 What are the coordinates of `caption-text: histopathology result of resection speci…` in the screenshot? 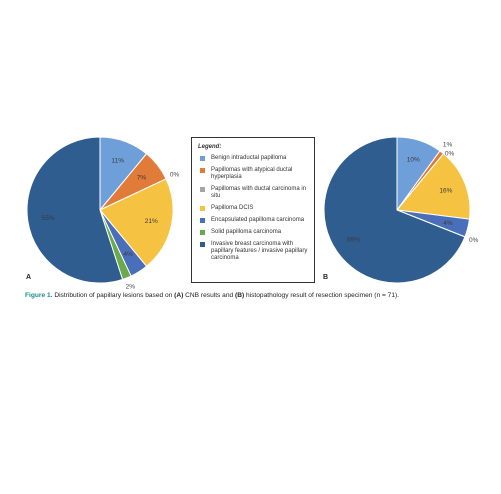 It's located at (322, 295).